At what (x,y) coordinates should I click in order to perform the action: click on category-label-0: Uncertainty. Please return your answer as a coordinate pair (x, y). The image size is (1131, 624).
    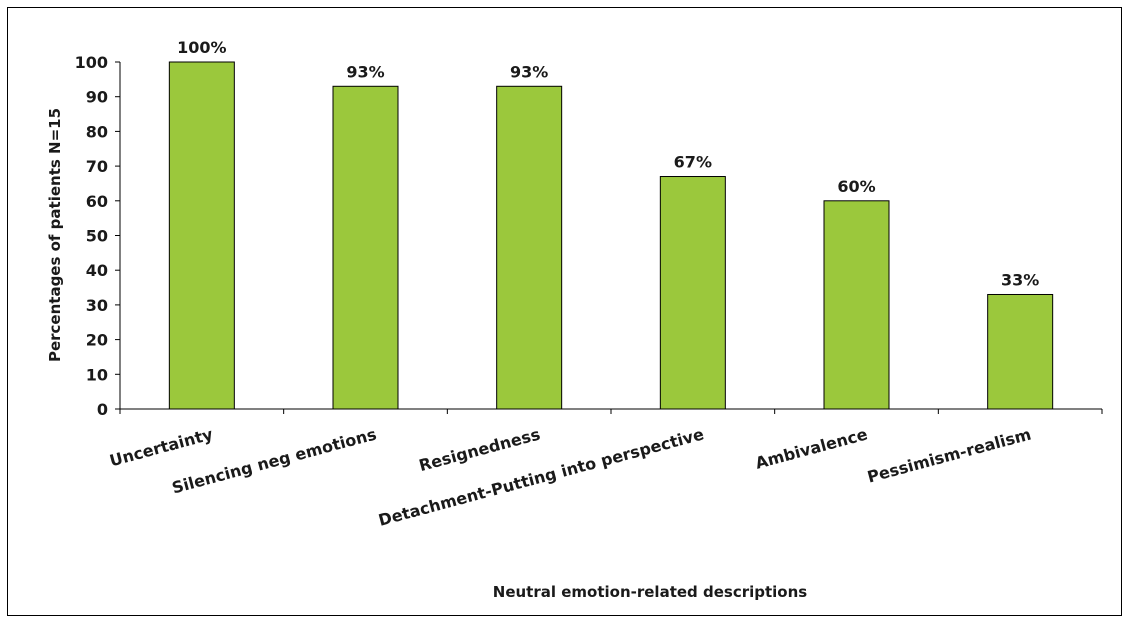
    Looking at the image, I should click on (162, 447).